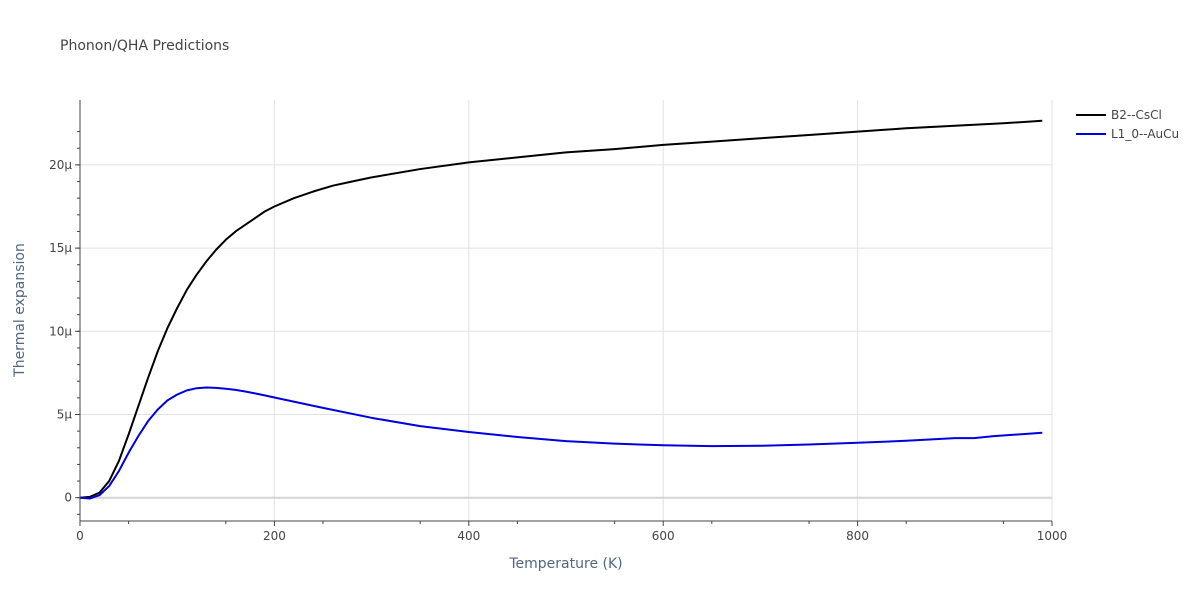  I want to click on y-tick-label: 20μ, so click(60, 165).